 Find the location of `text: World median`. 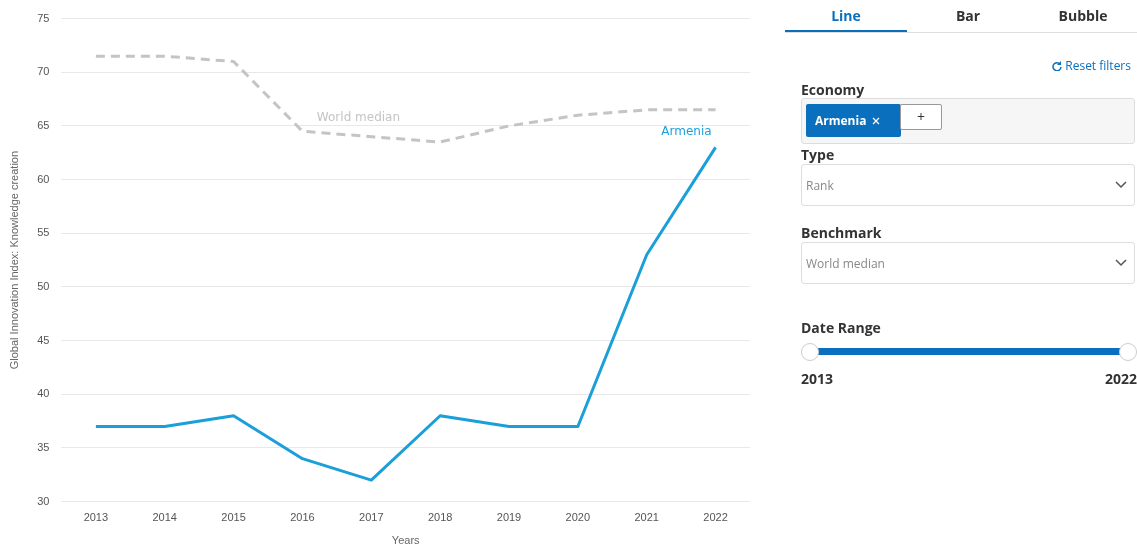

text: World median is located at coordinates (845, 263).